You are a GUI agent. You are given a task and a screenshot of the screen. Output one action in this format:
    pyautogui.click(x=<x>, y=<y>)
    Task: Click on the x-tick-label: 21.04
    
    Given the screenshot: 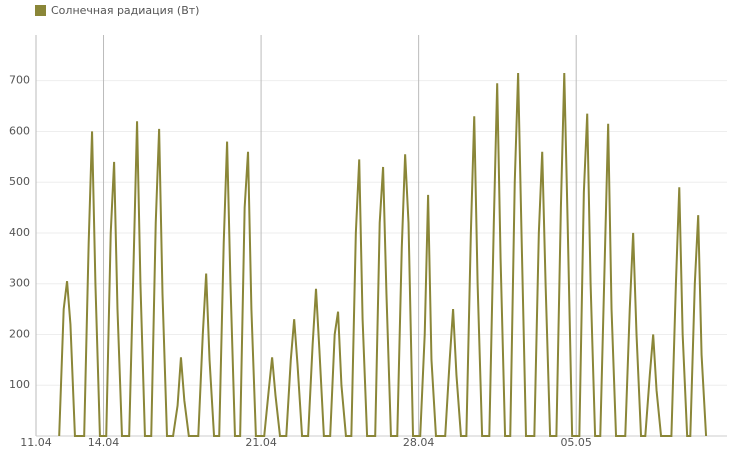 What is the action you would take?
    pyautogui.click(x=261, y=442)
    